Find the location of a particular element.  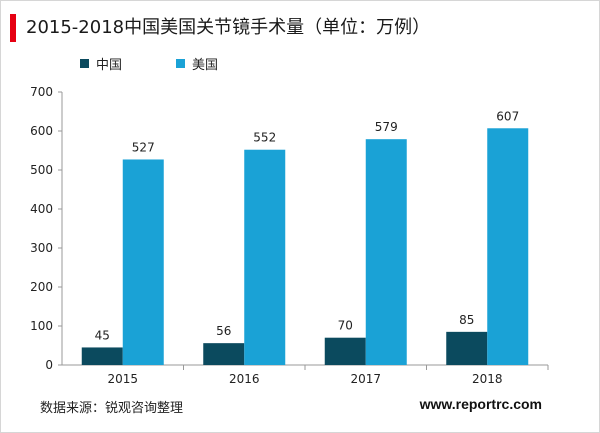

data-label-china: 70 is located at coordinates (345, 326).